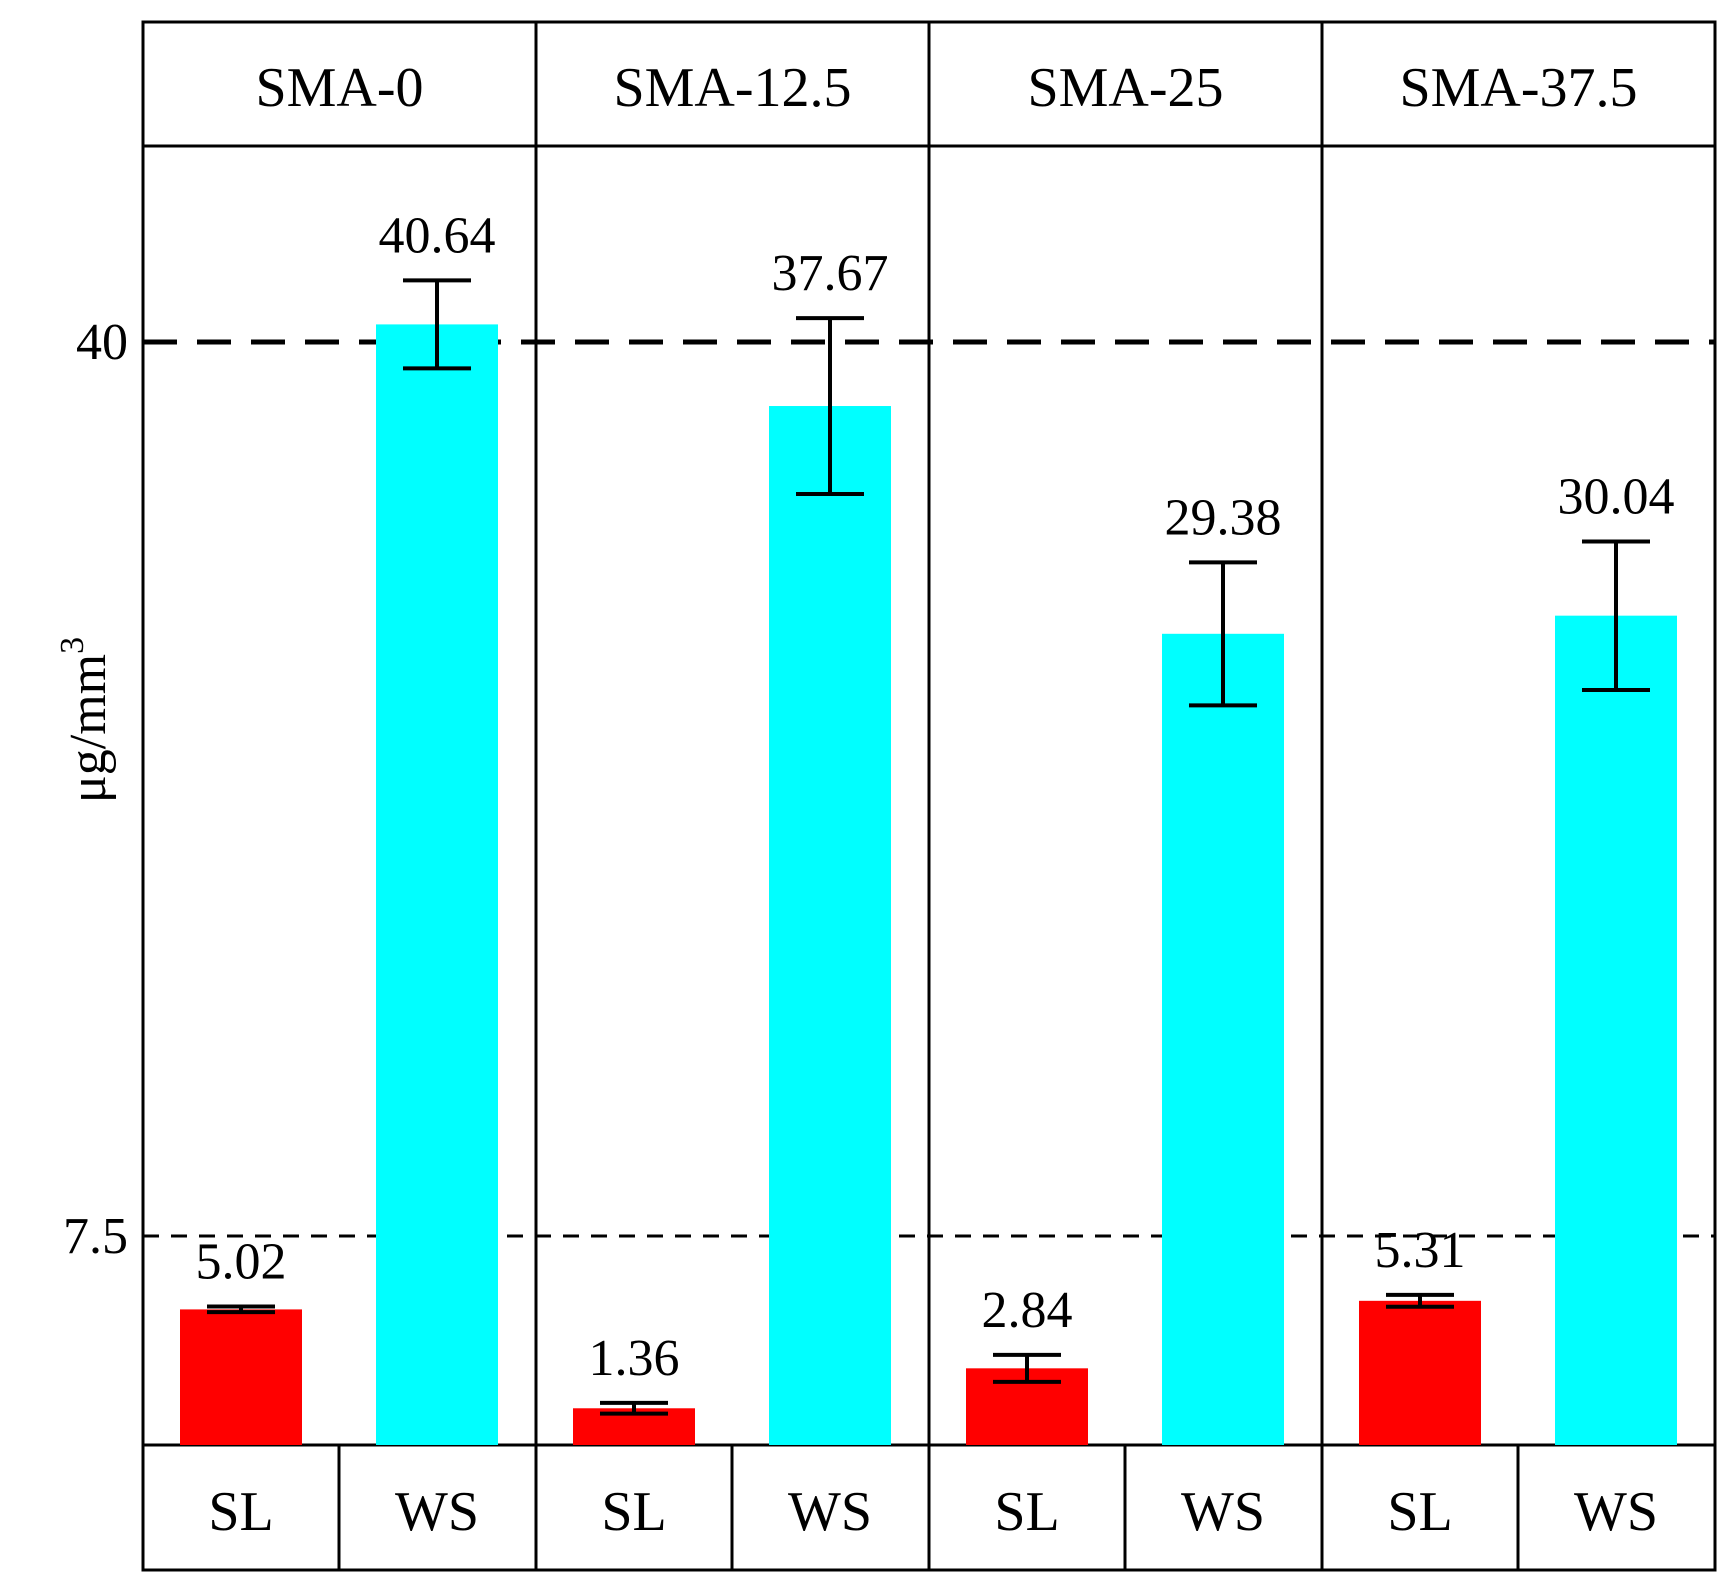  Describe the element at coordinates (1518, 88) in the screenshot. I see `panel-header-label: SMA-37.5` at that location.